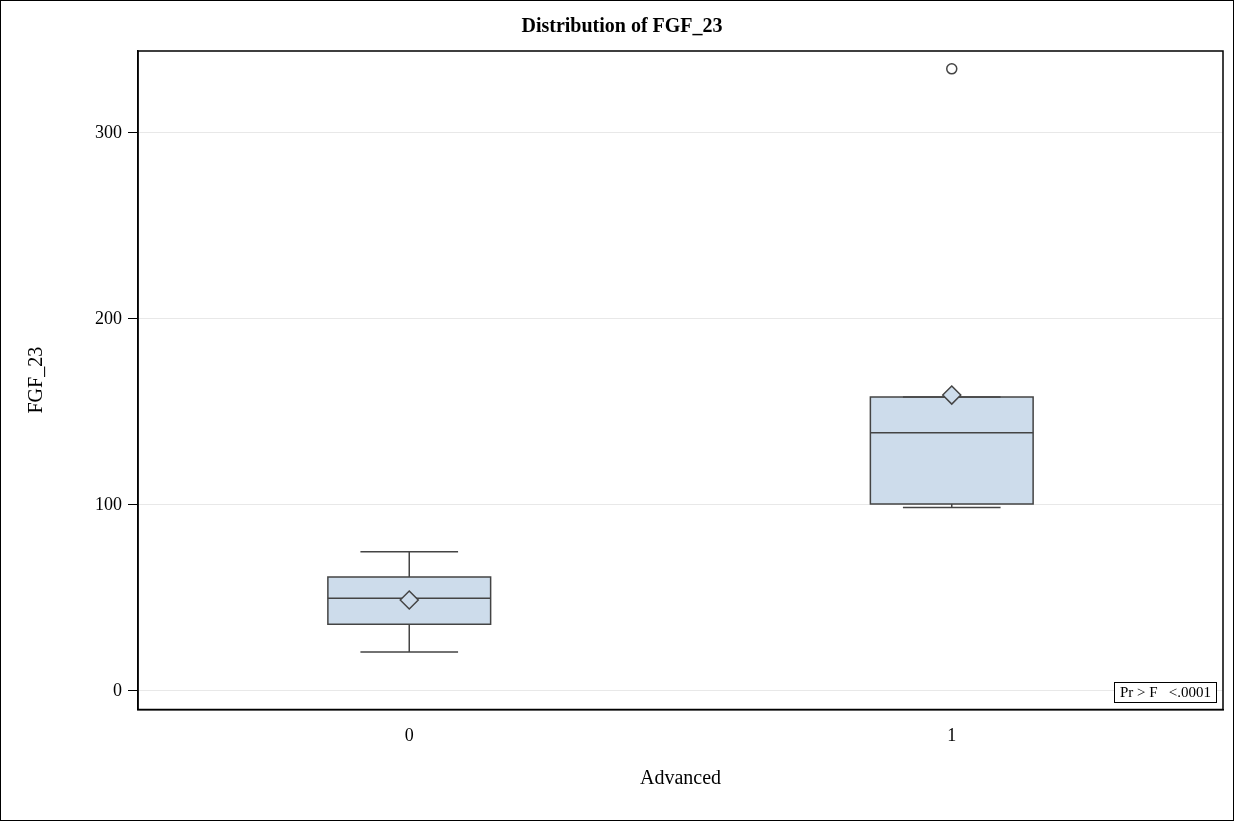  What do you see at coordinates (108, 503) in the screenshot?
I see `y-tick-label: 100` at bounding box center [108, 503].